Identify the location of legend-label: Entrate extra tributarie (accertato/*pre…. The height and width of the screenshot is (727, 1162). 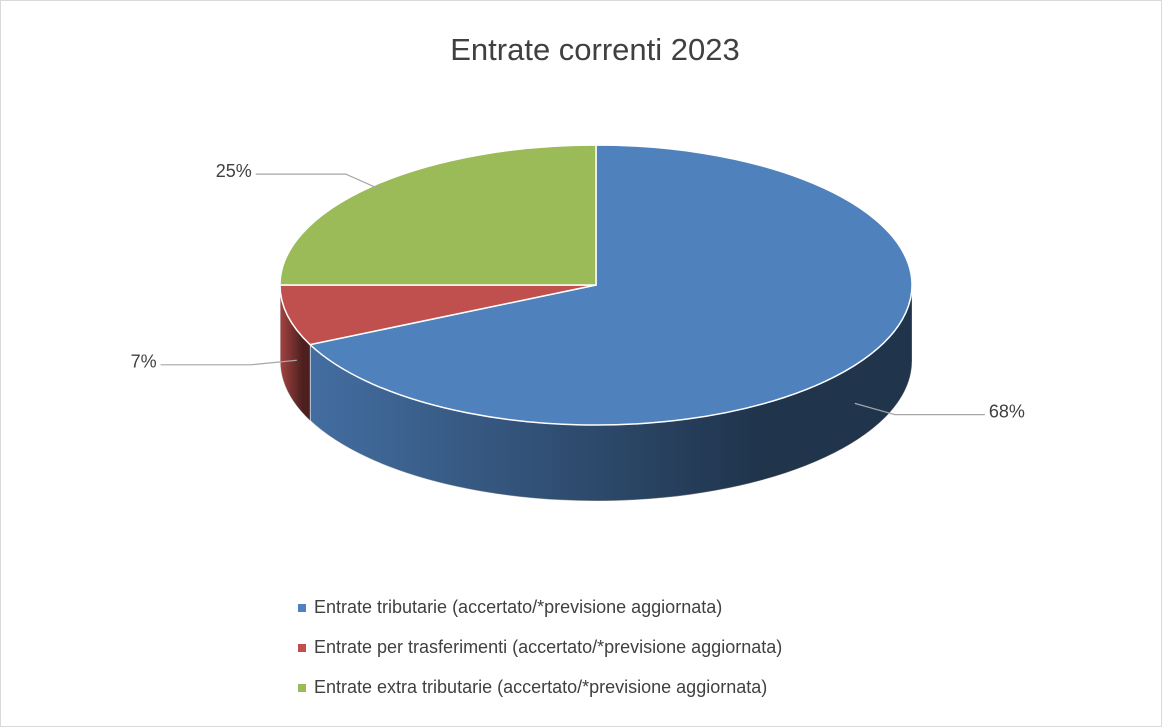
(540, 687).